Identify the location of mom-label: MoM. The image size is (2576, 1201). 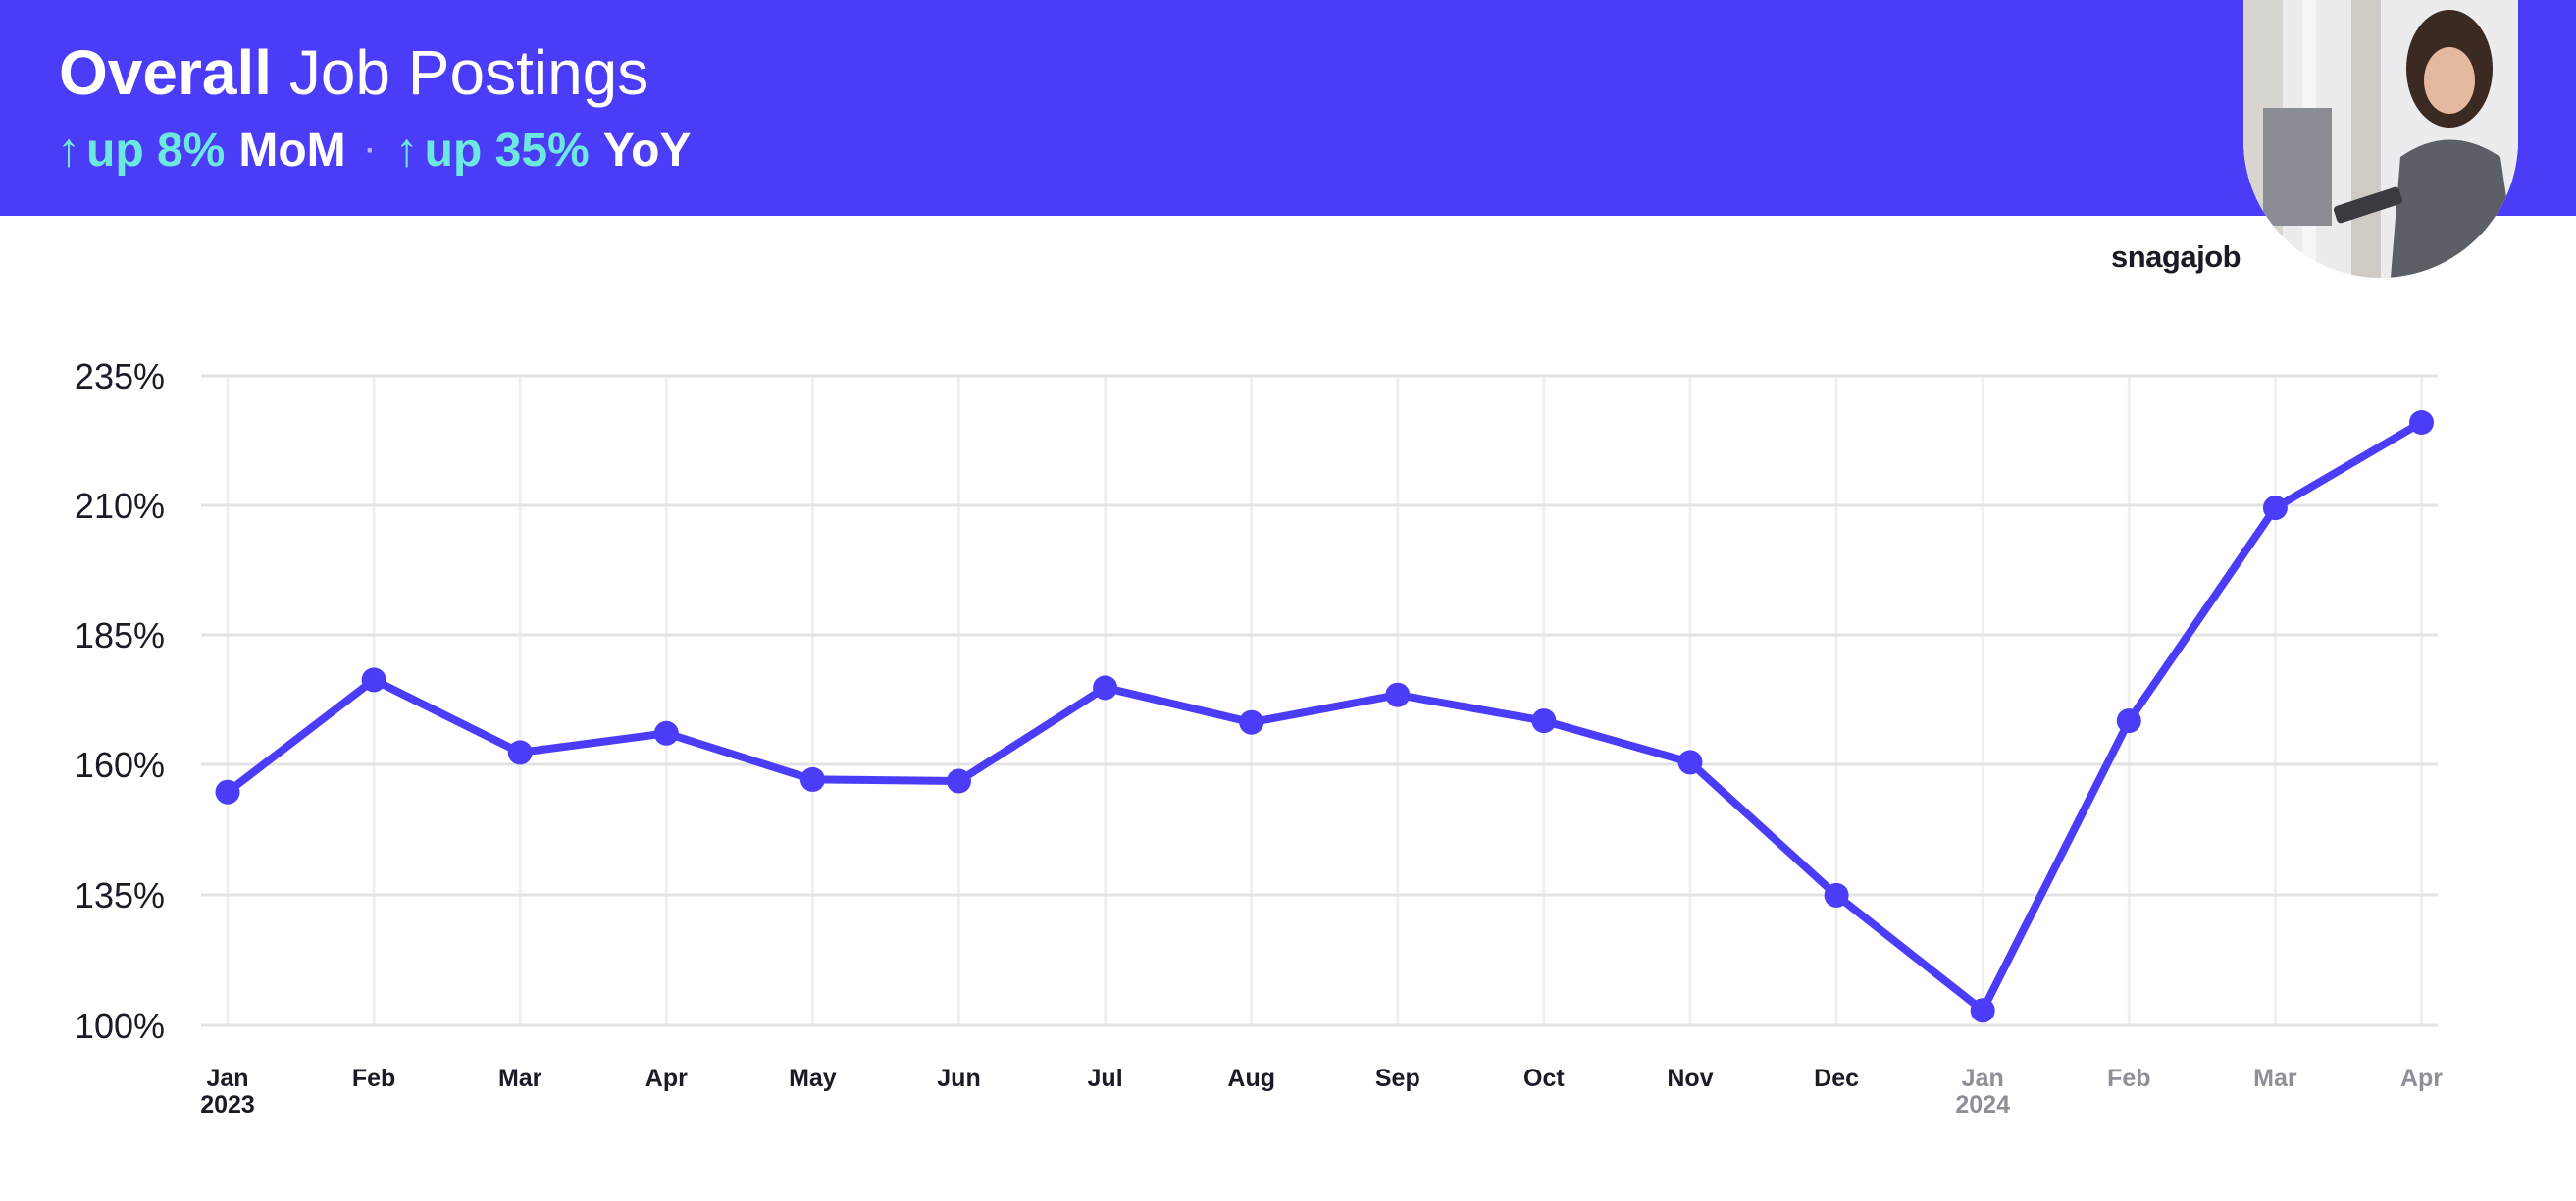
(292, 151).